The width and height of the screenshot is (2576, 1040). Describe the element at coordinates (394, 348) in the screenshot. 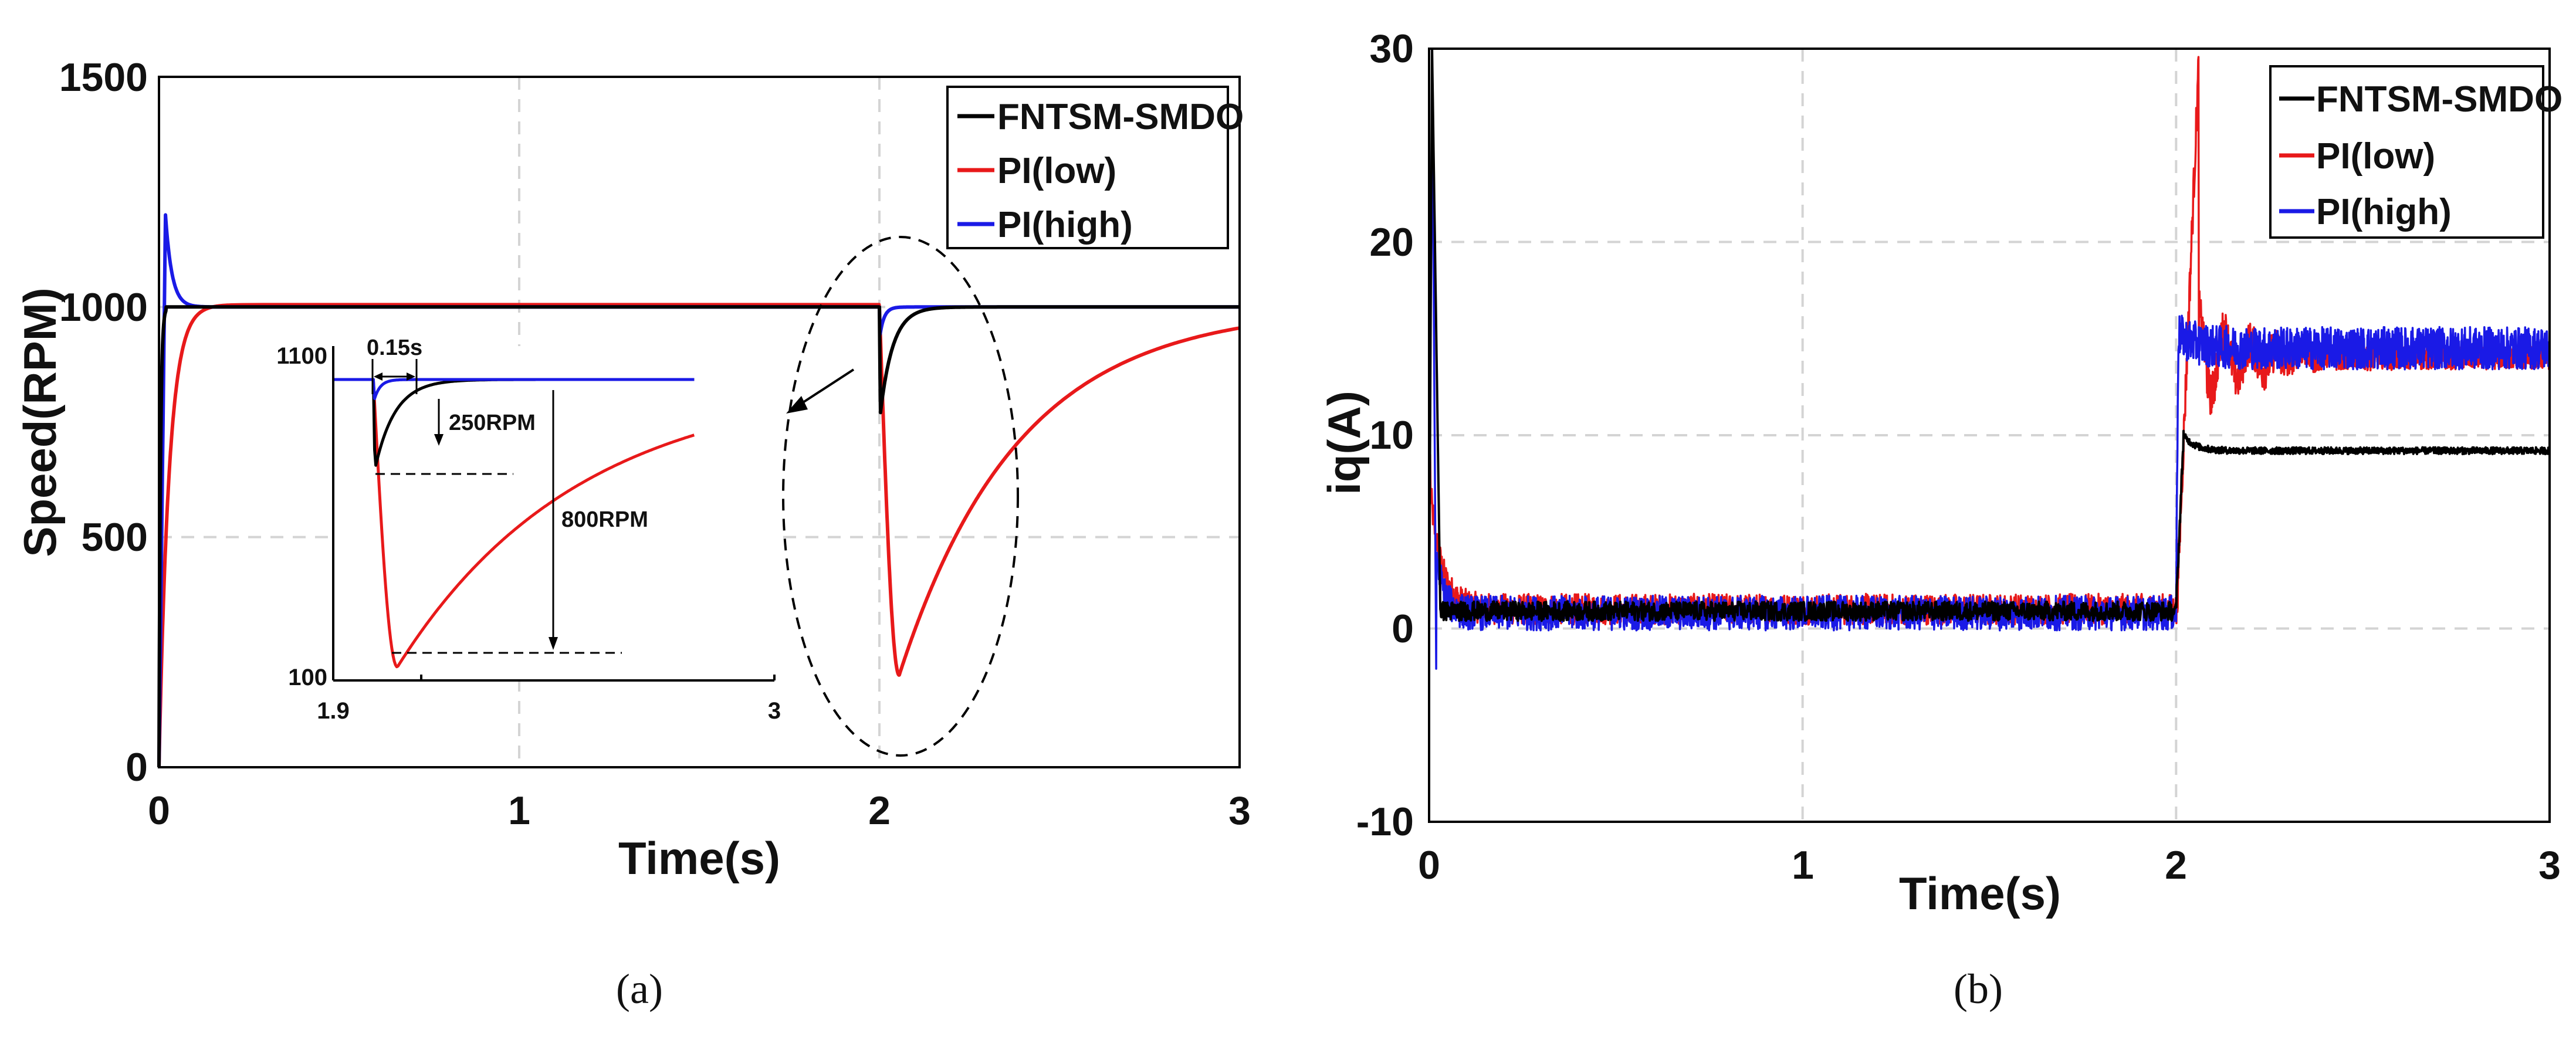

I see `panel-a-inset-annot-015s: 0.15s` at that location.